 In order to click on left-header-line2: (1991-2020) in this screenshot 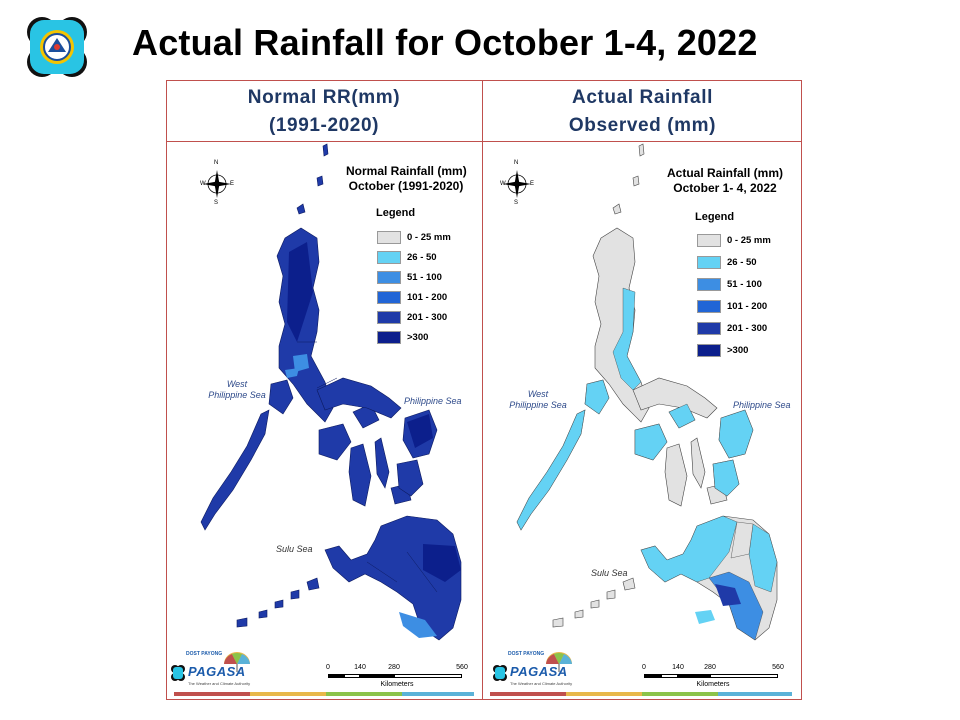, I will do `click(324, 125)`.